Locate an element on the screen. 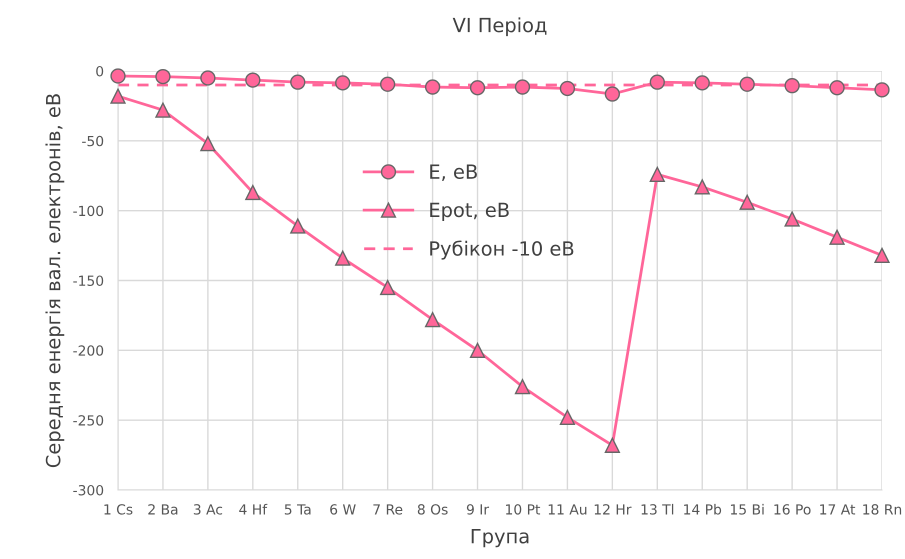  legend-label: Epot, еВ is located at coordinates (469, 211).